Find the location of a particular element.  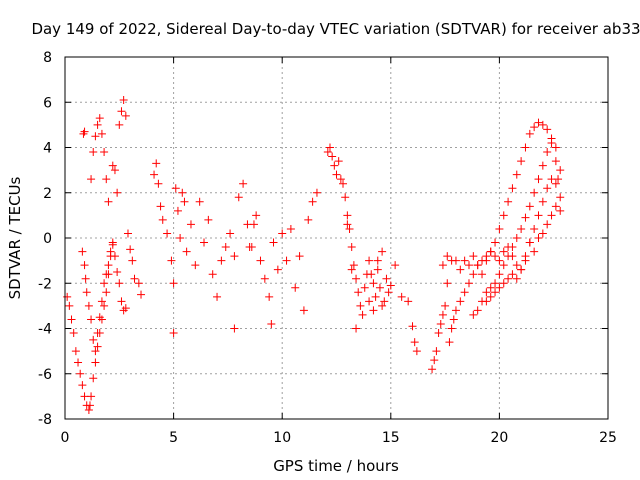

y-axis-label: SDTVAR / TECUs is located at coordinates (15, 237).